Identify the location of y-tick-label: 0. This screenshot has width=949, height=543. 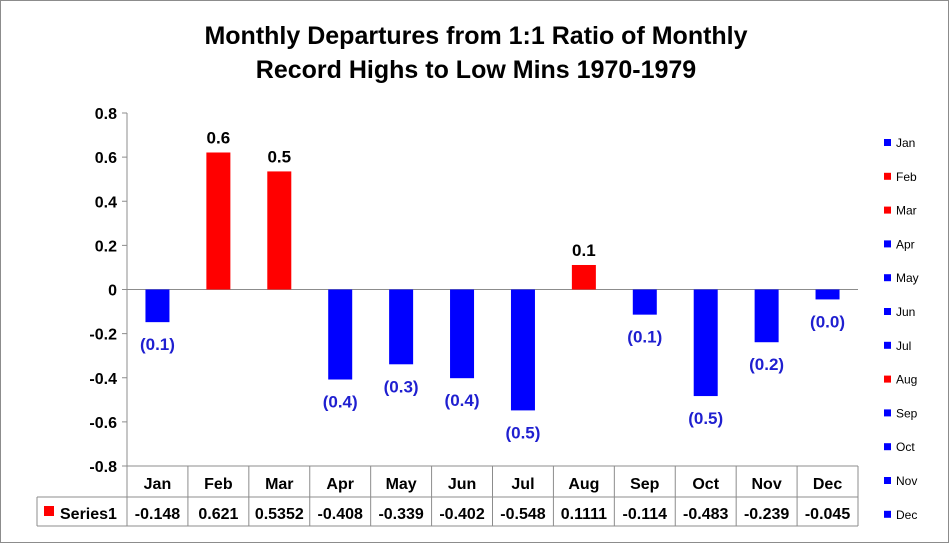
(112, 291).